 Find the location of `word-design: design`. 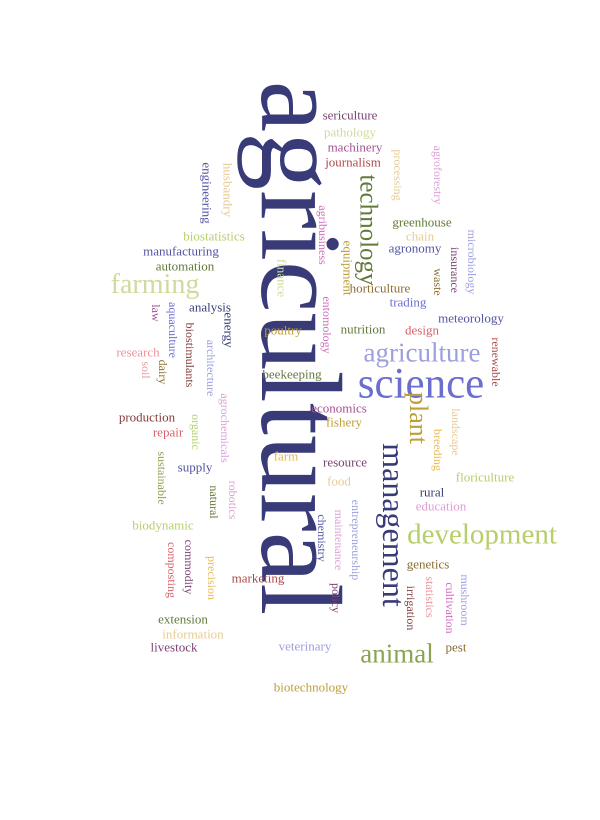

word-design: design is located at coordinates (422, 330).